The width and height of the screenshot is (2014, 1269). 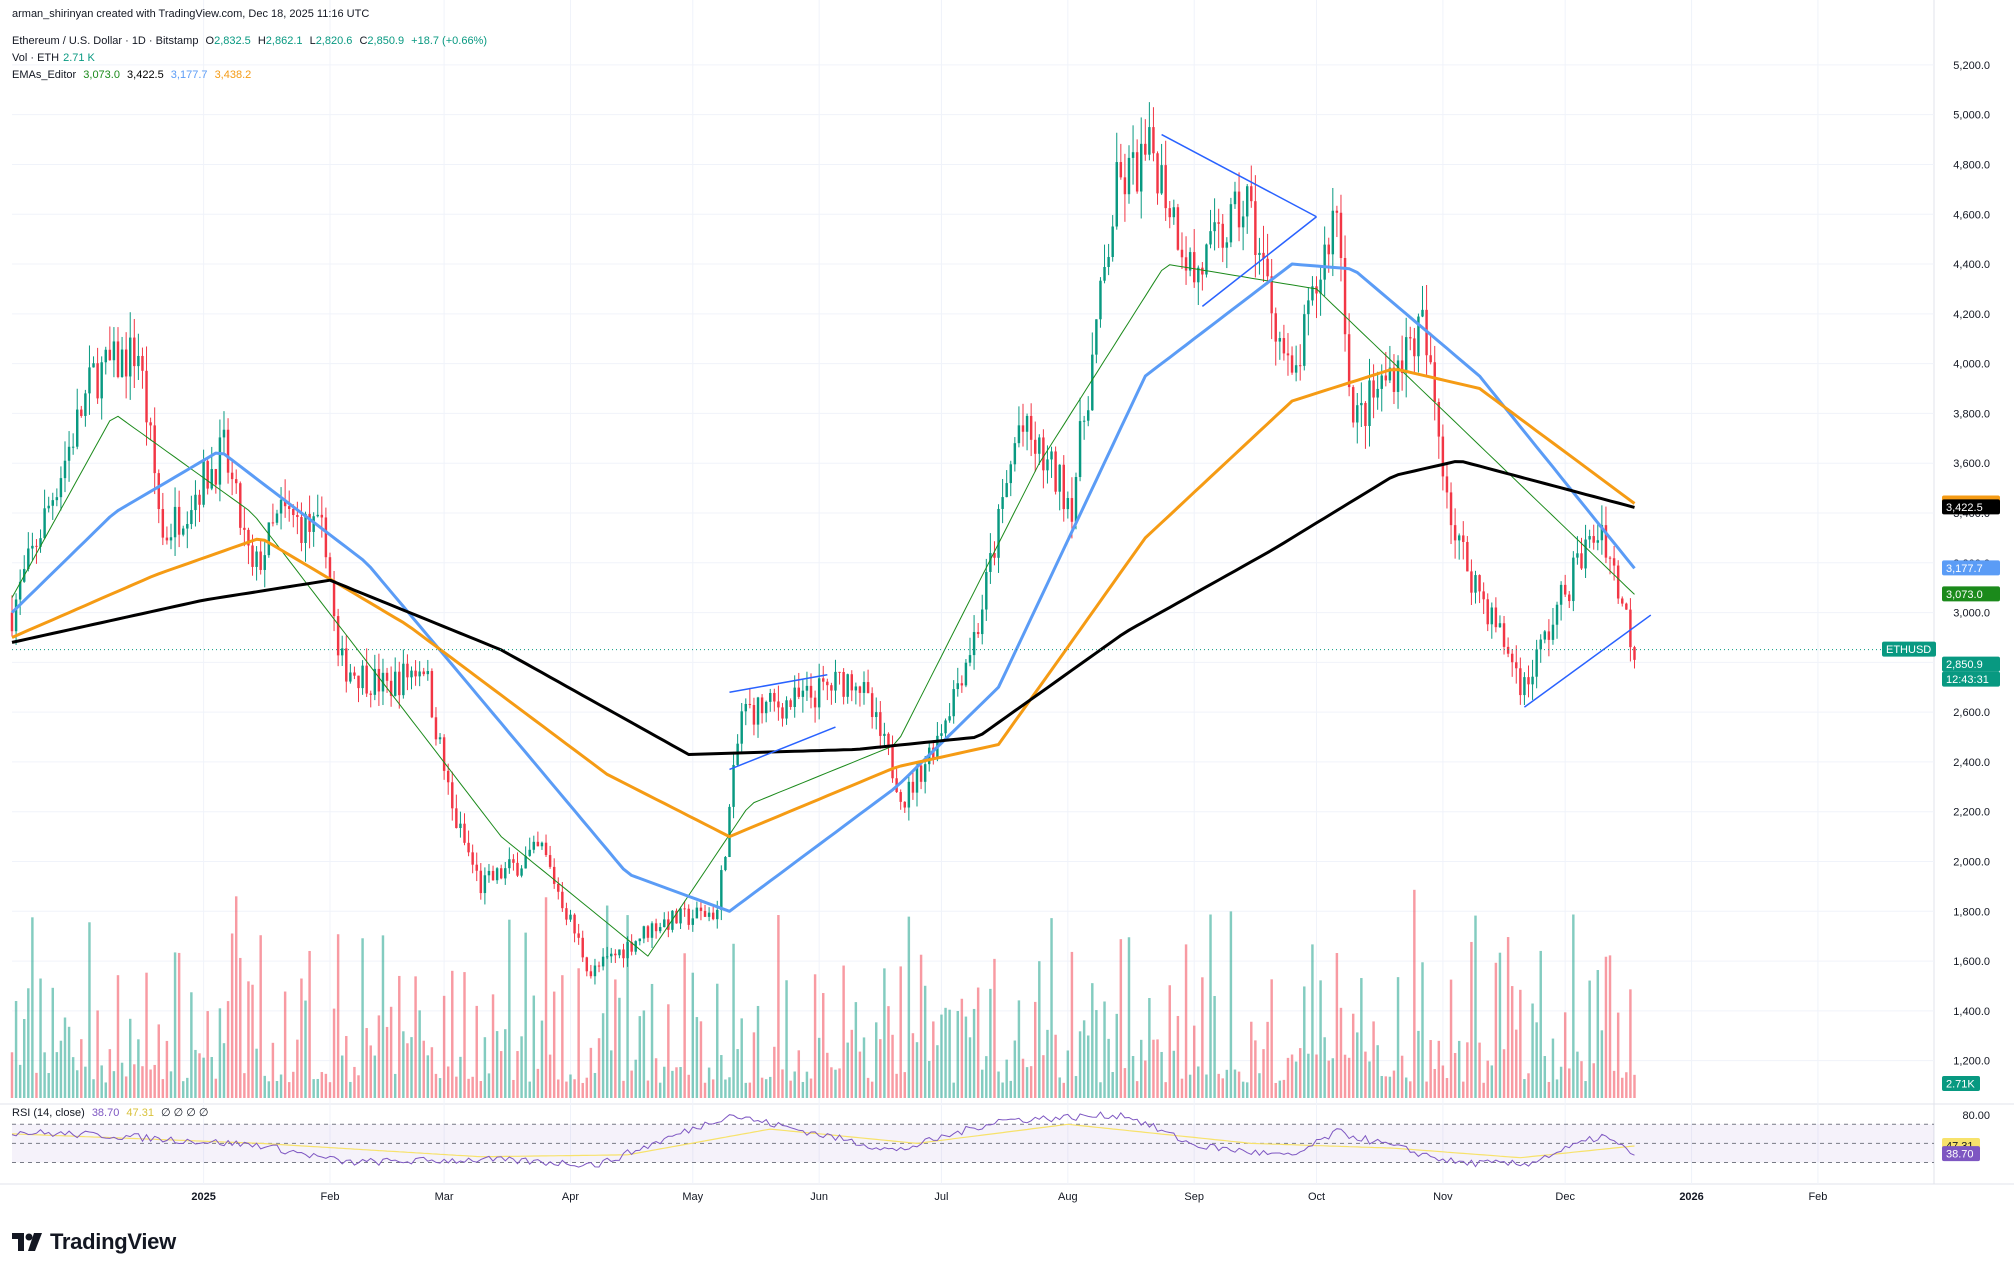 What do you see at coordinates (819, 1197) in the screenshot?
I see `time-tick-label: Jun` at bounding box center [819, 1197].